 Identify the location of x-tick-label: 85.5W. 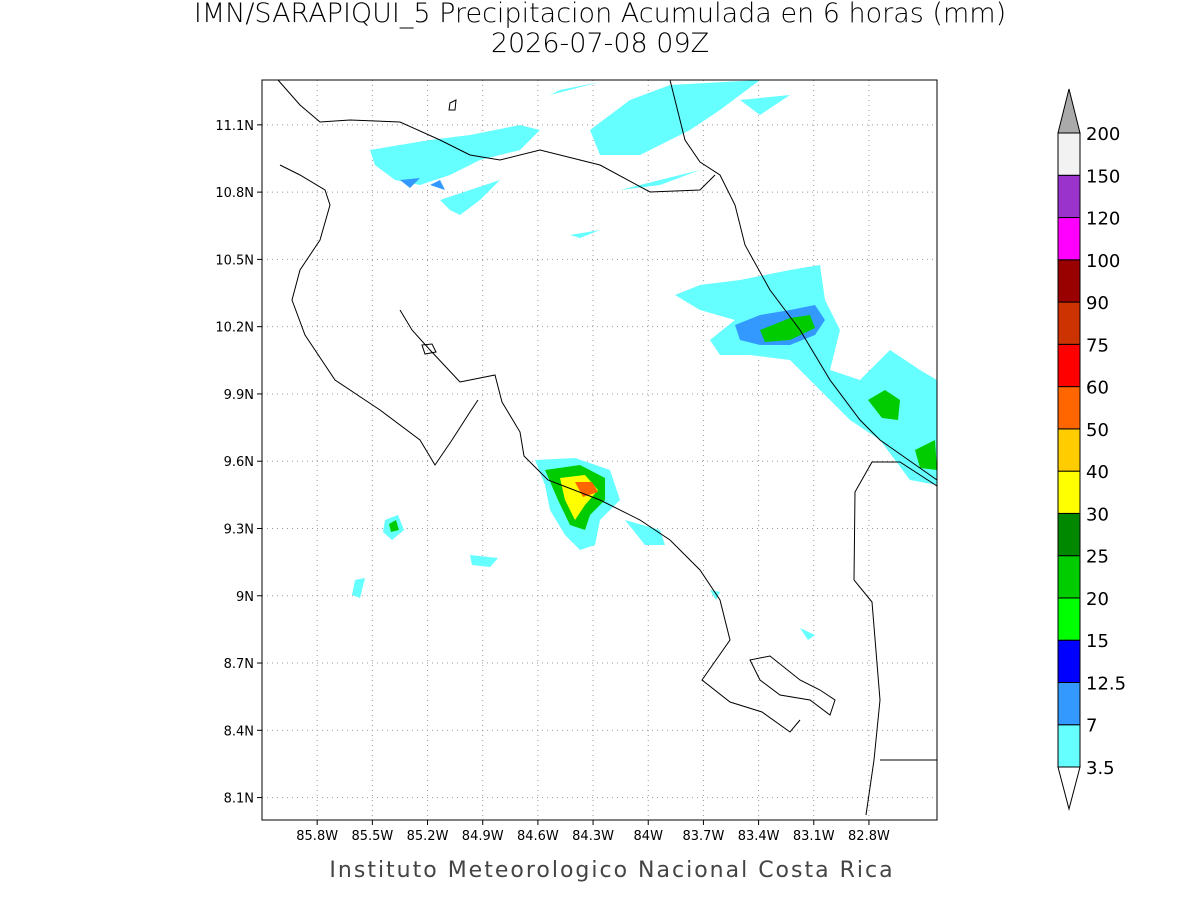
(372, 836).